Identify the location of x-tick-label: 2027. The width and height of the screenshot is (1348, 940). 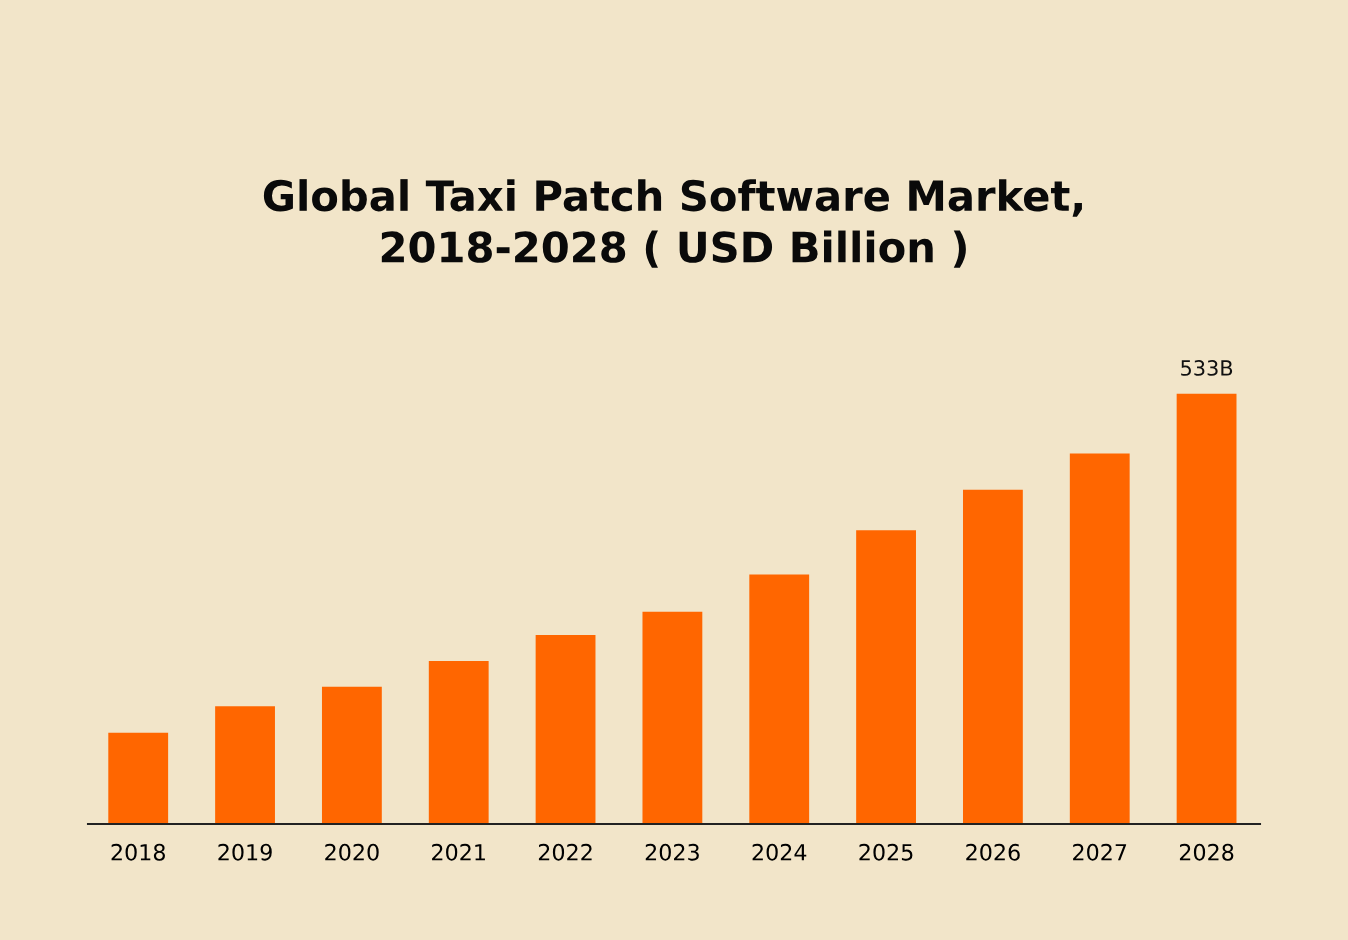
(1100, 852).